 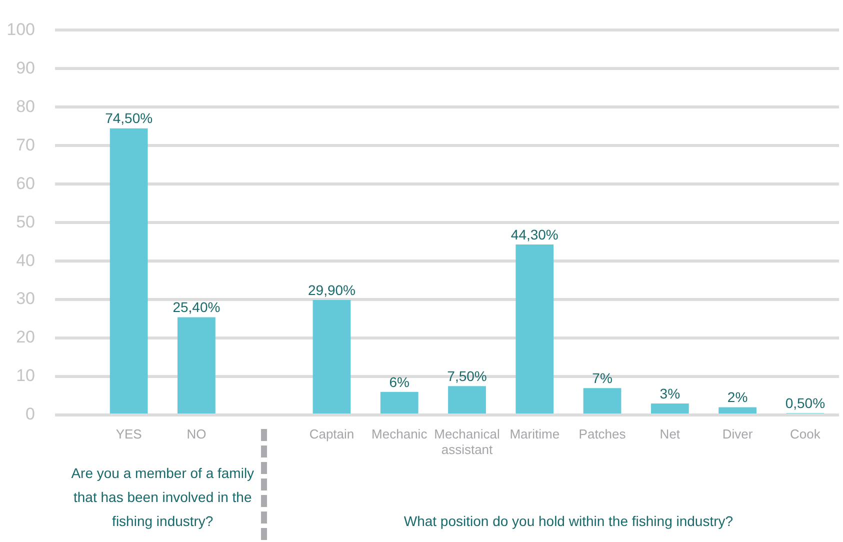 I want to click on y-tick-label: 20, so click(x=25, y=337).